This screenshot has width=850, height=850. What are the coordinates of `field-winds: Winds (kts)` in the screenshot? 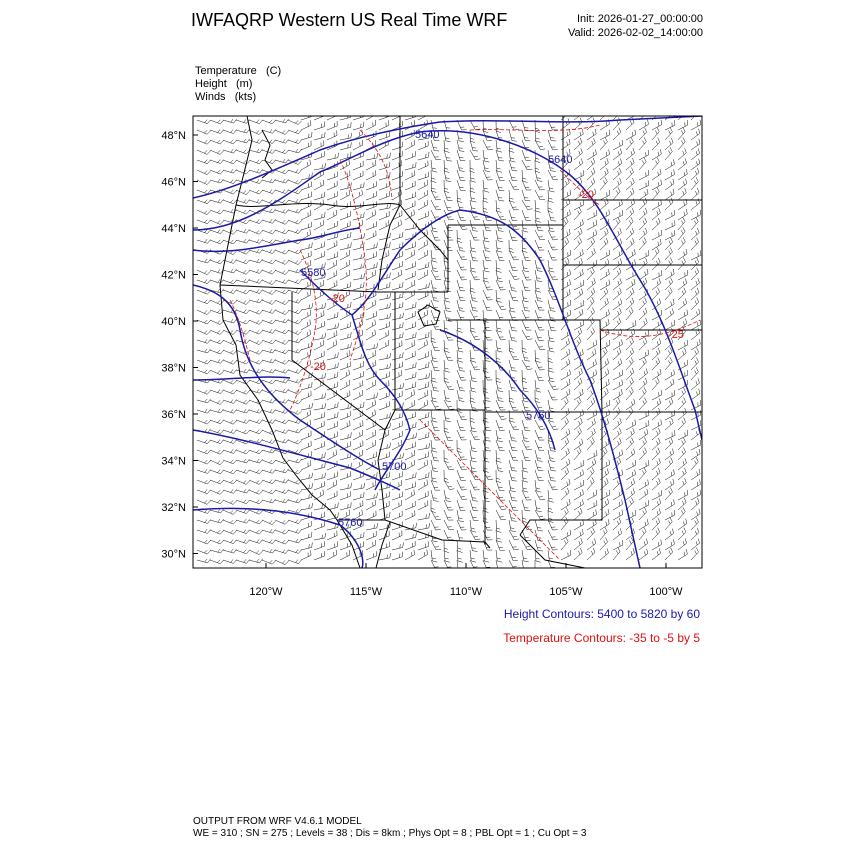 It's located at (225, 97).